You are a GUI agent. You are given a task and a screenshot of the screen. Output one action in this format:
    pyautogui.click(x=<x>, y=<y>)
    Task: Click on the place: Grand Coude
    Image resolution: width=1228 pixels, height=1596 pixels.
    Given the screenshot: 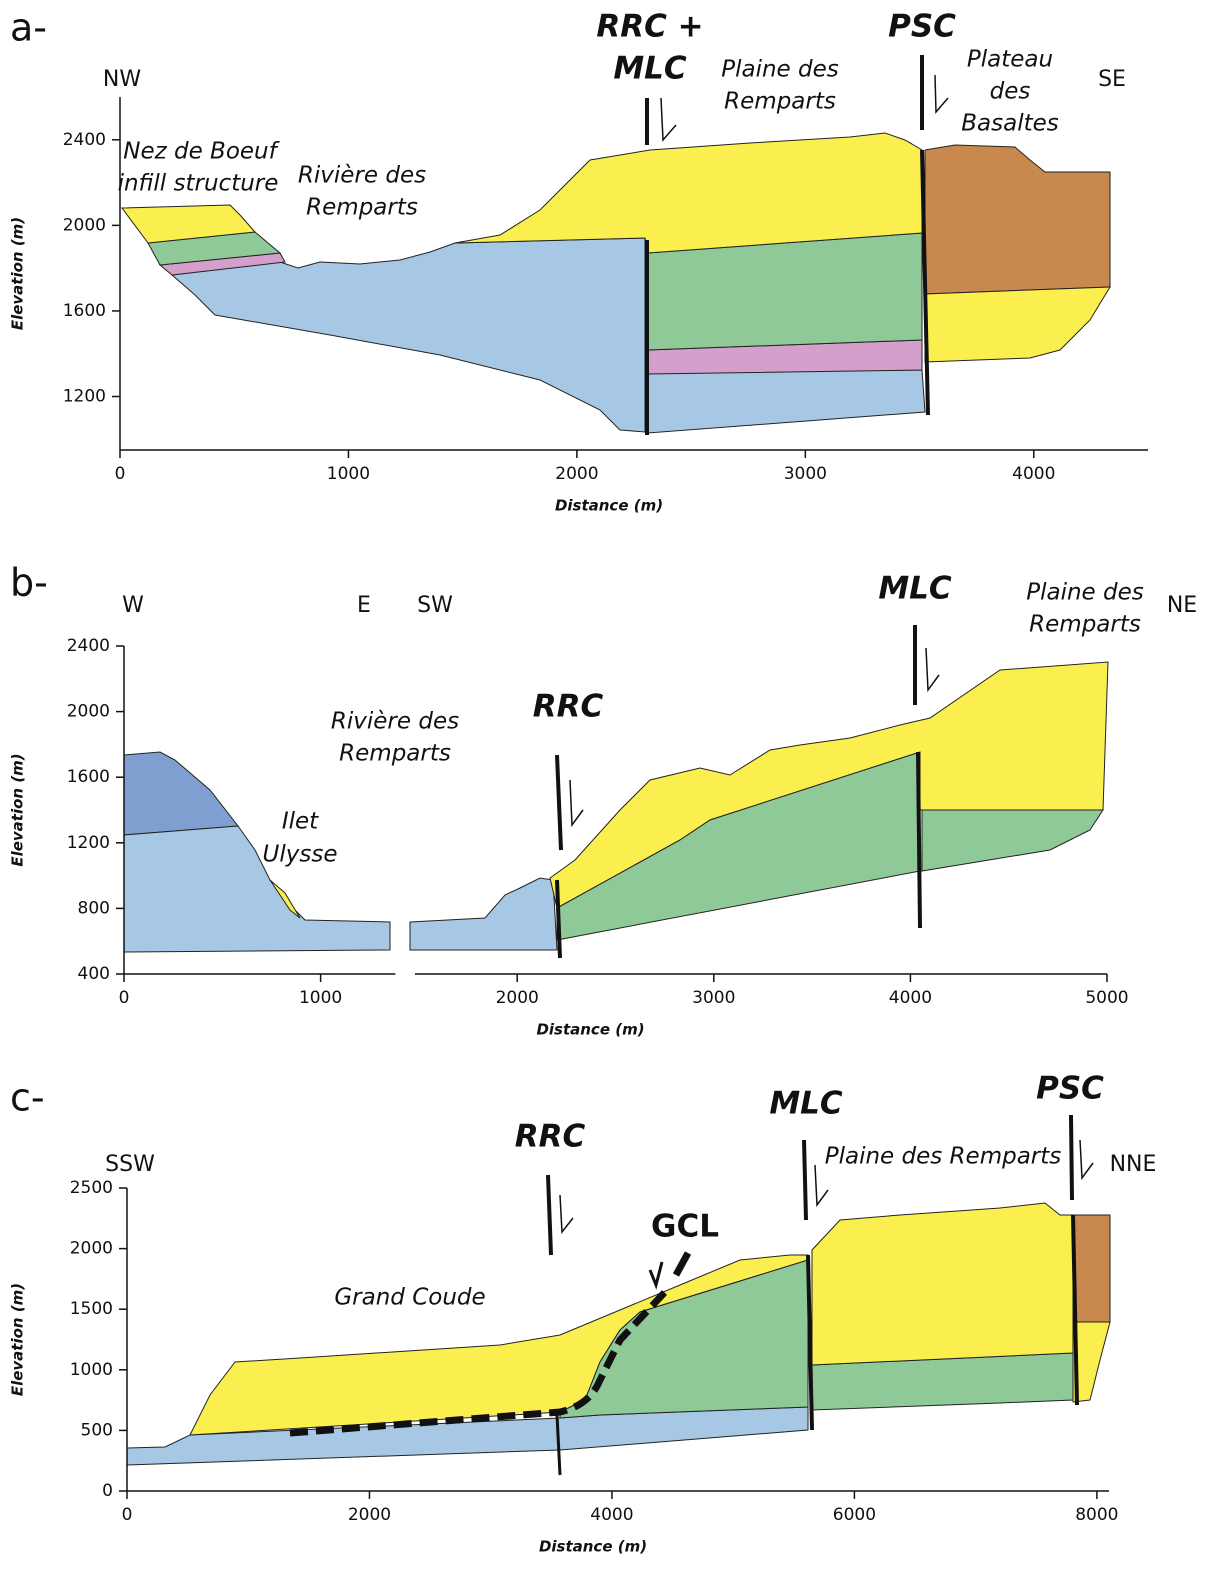 What is the action you would take?
    pyautogui.click(x=409, y=1298)
    